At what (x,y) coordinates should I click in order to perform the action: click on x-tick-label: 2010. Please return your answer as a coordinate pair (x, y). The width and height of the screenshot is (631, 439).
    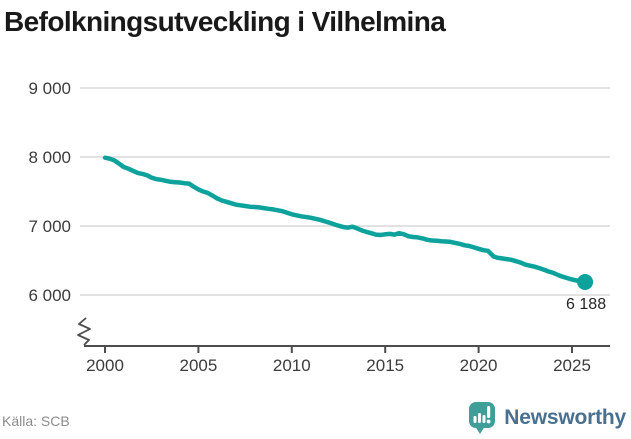
    Looking at the image, I should click on (292, 365).